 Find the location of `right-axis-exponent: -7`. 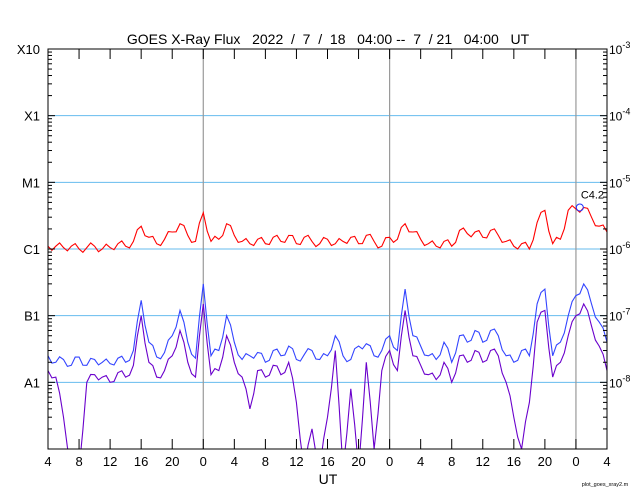

right-axis-exponent: -7 is located at coordinates (626, 312).